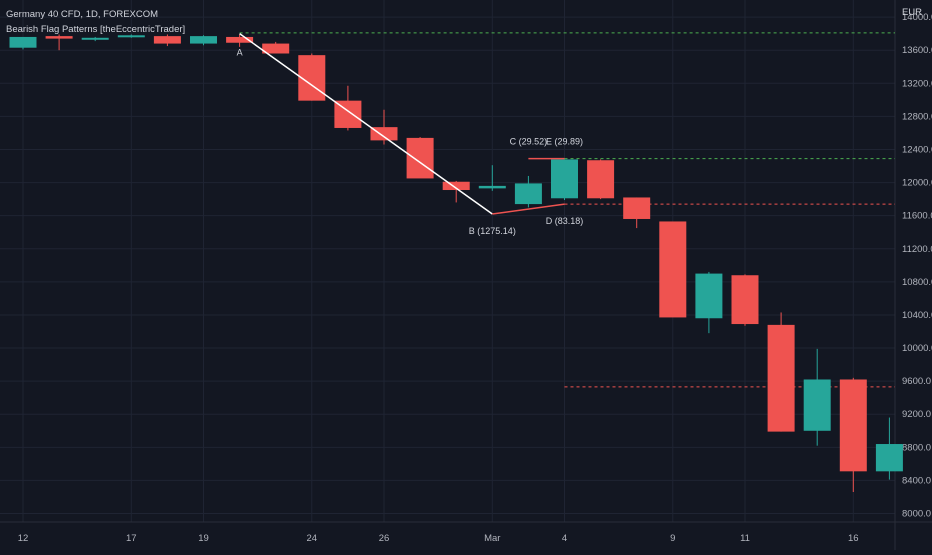 The height and width of the screenshot is (555, 932). I want to click on y-tick-label: 9600.0, so click(916, 381).